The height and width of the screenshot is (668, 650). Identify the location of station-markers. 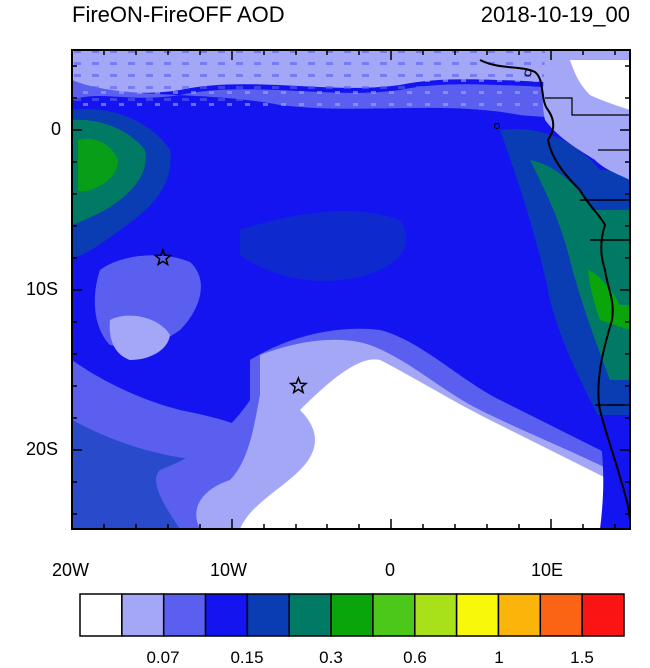
(231, 321).